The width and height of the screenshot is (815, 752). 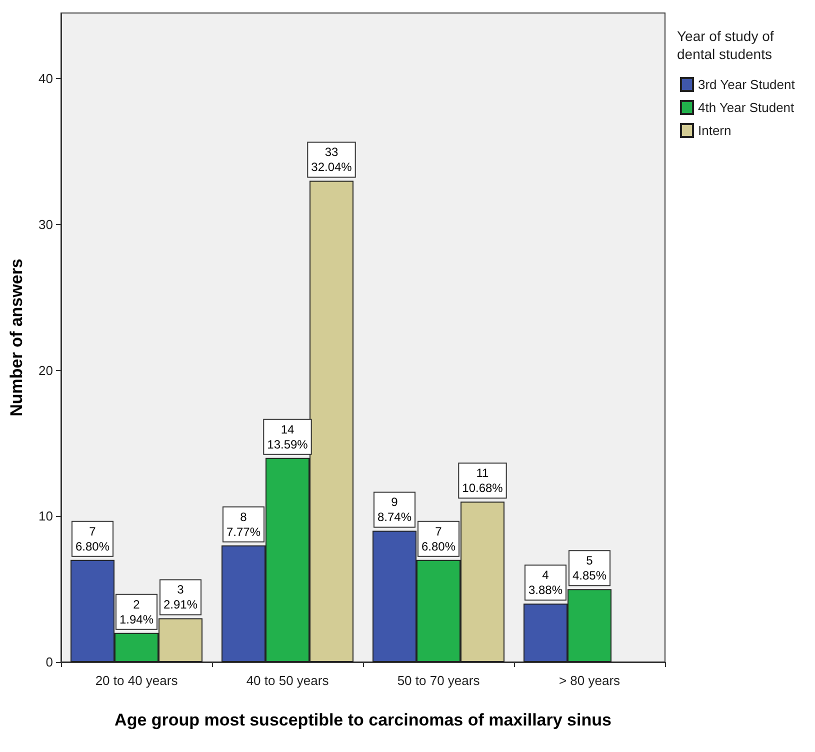 I want to click on data-label: 2 1.94%, so click(x=136, y=611).